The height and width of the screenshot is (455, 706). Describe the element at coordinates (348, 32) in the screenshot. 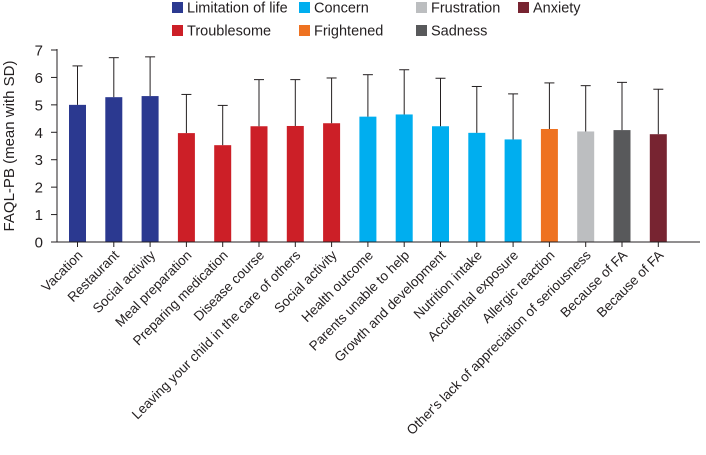

I see `legend-label: Frightened` at that location.